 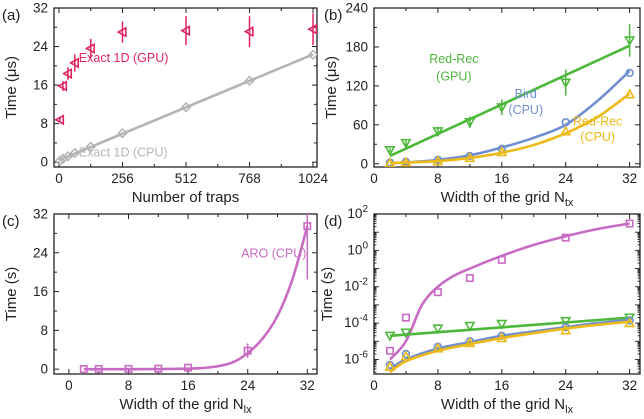 What do you see at coordinates (629, 73) in the screenshot?
I see `bird-cpu-point` at bounding box center [629, 73].